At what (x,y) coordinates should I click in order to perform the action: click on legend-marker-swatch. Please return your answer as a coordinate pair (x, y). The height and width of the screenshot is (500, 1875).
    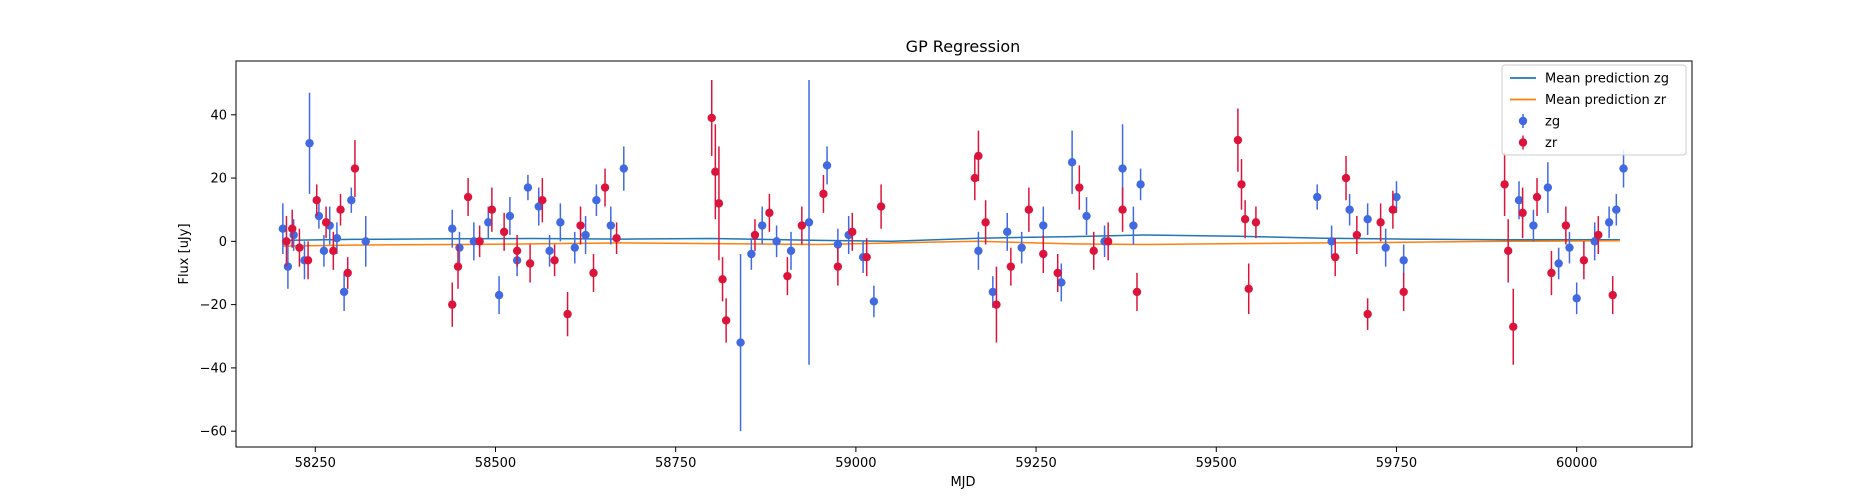
    Looking at the image, I should click on (1523, 142).